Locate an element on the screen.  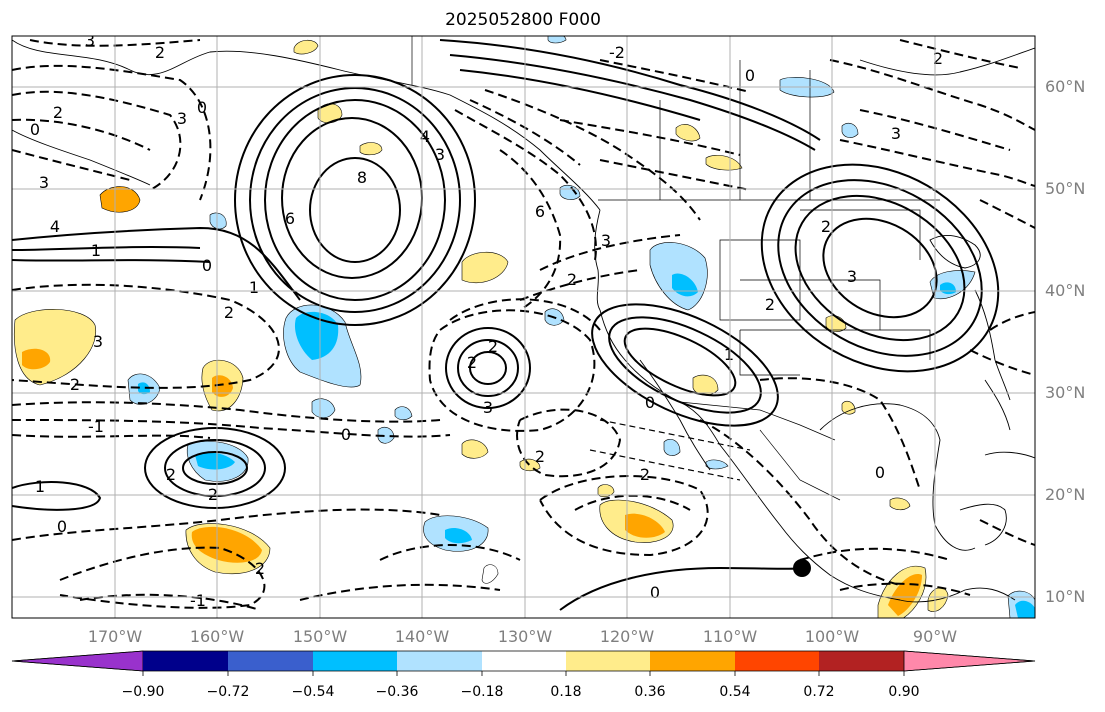
baja-california is located at coordinates (675, 415).